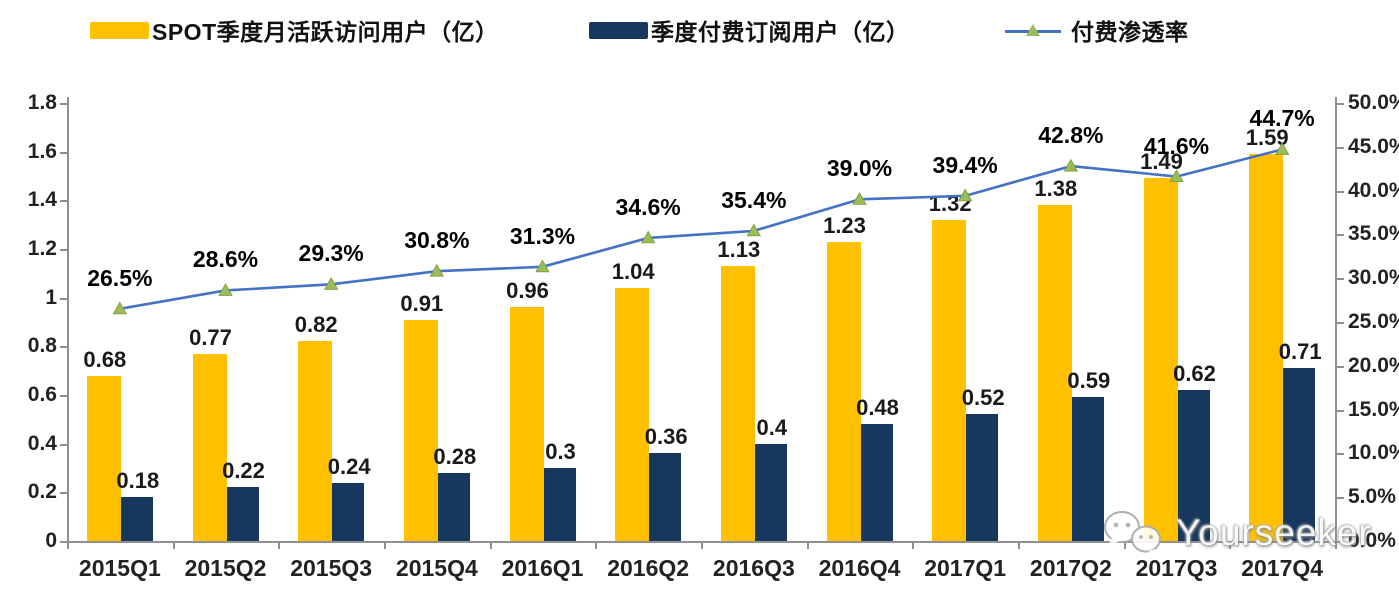  I want to click on subscribers-value-label: 0.4, so click(772, 427).